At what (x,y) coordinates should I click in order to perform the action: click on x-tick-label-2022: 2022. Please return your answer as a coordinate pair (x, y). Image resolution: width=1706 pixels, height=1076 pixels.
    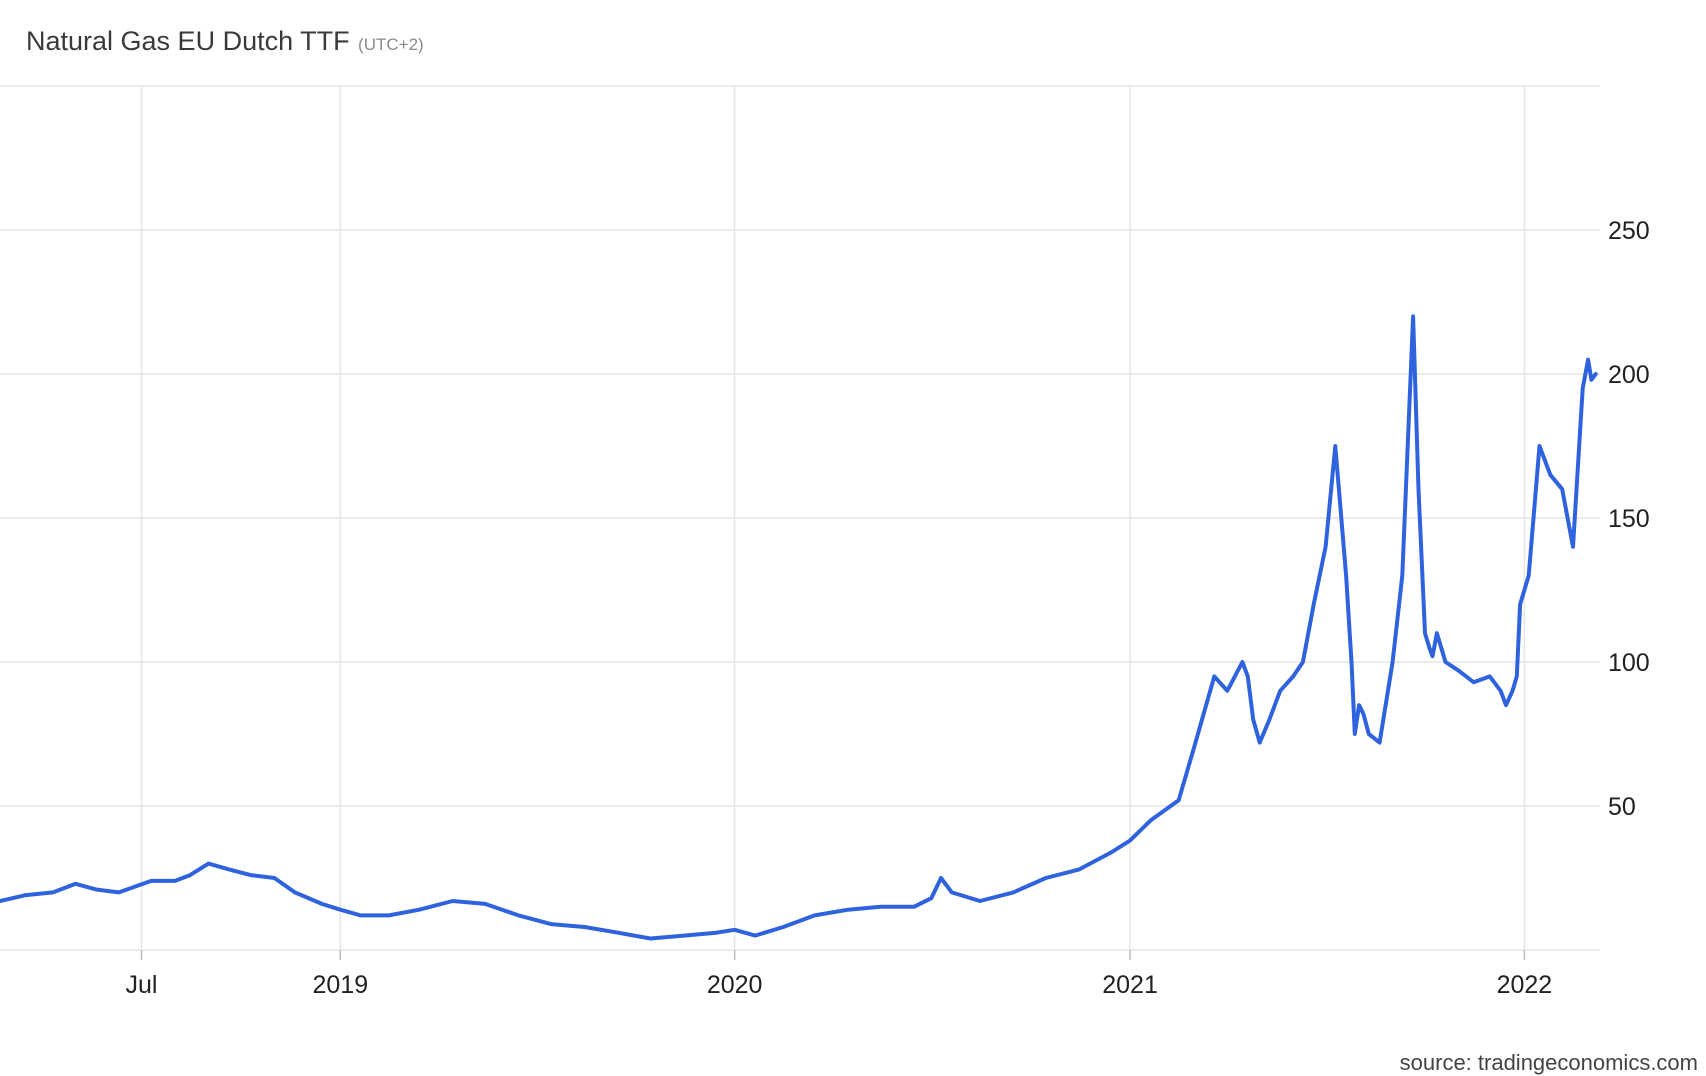
    Looking at the image, I should click on (1525, 985).